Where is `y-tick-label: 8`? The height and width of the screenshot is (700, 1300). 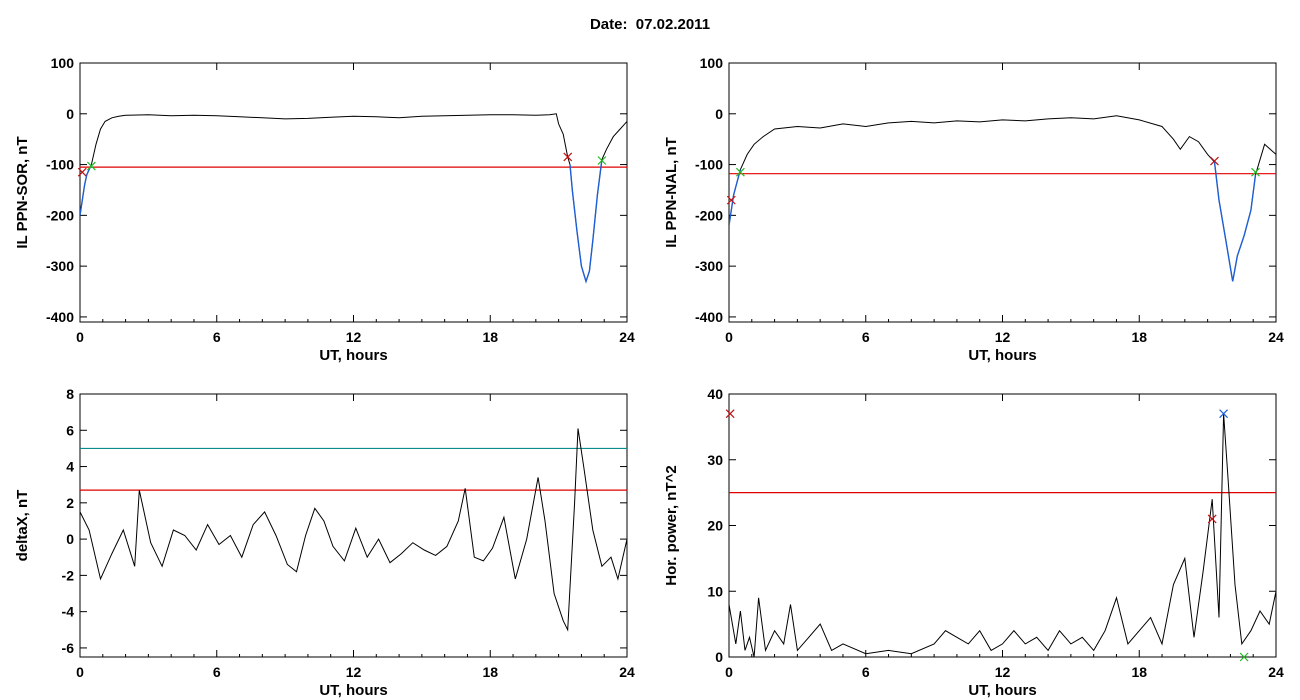
y-tick-label: 8 is located at coordinates (70, 394).